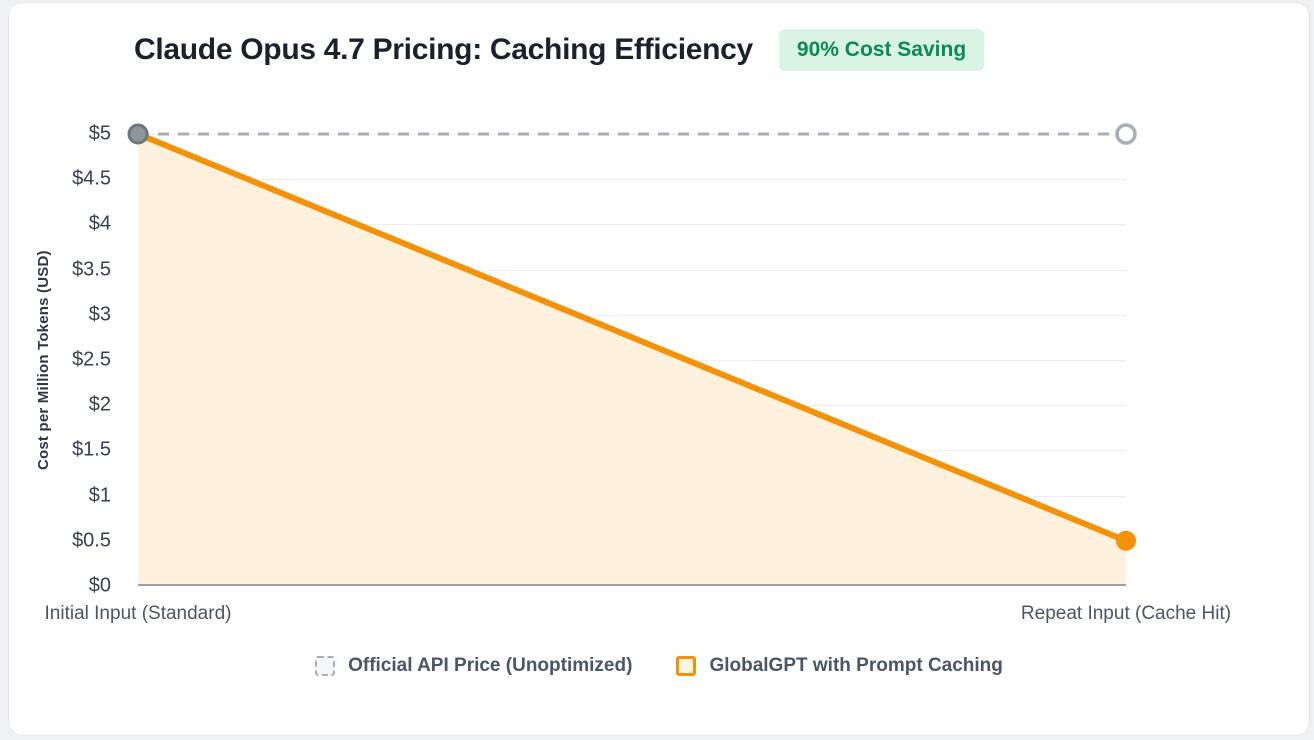  I want to click on x-axis-line, so click(632, 585).